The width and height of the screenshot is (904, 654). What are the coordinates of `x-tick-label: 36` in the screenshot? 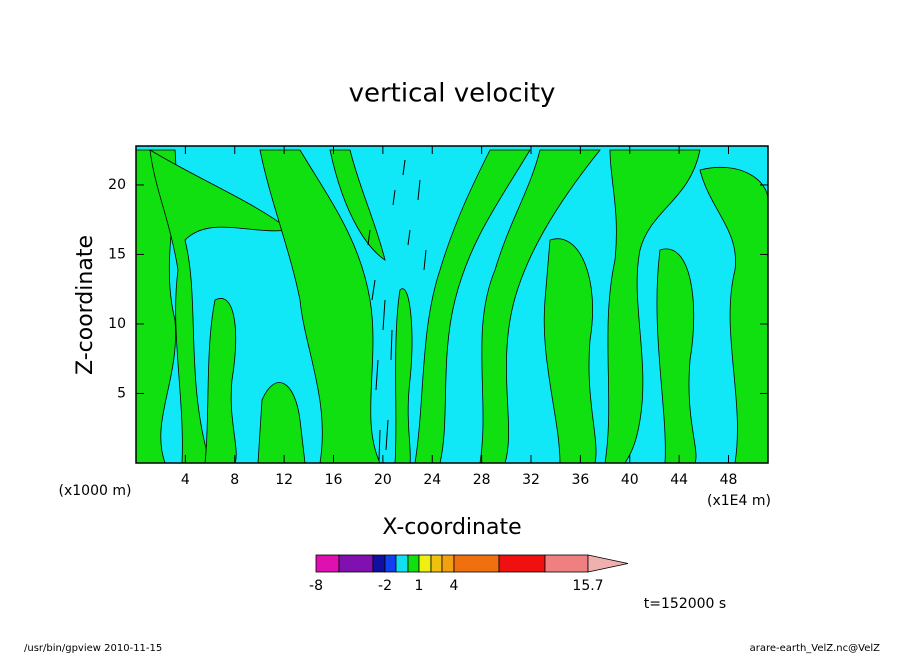 It's located at (580, 480).